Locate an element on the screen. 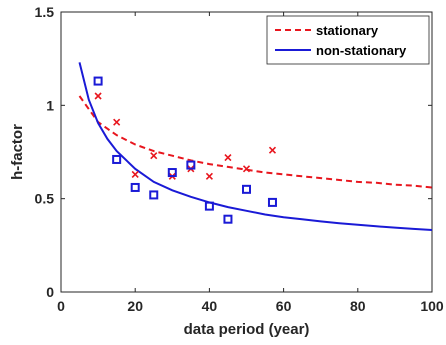  legend: stationary non-stationary is located at coordinates (348, 40).